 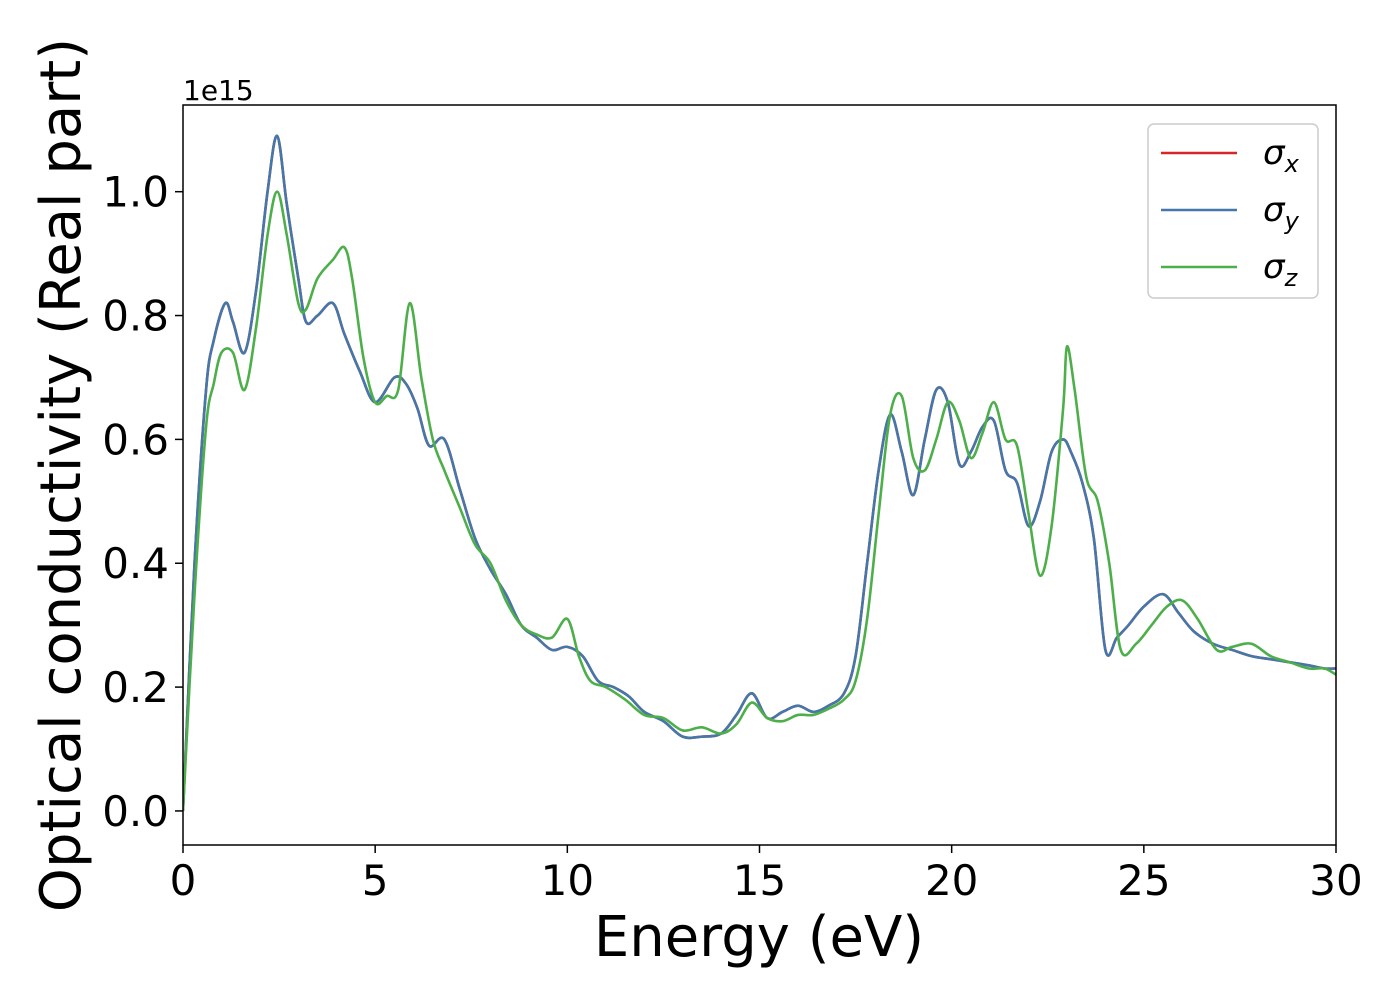 What do you see at coordinates (135, 563) in the screenshot?
I see `y-tick-label: 0.4` at bounding box center [135, 563].